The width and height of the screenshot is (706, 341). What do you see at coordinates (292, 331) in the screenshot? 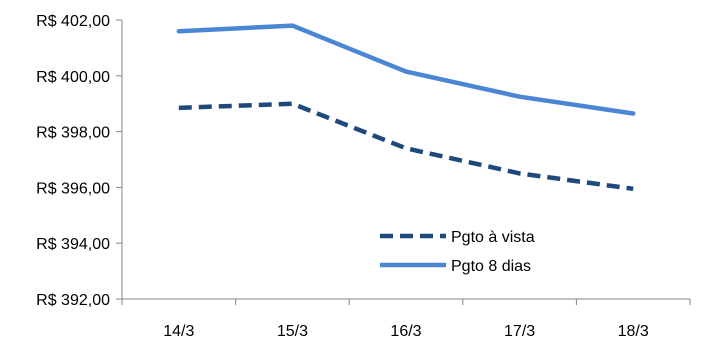
I see `x-tick-label: 15/3` at bounding box center [292, 331].